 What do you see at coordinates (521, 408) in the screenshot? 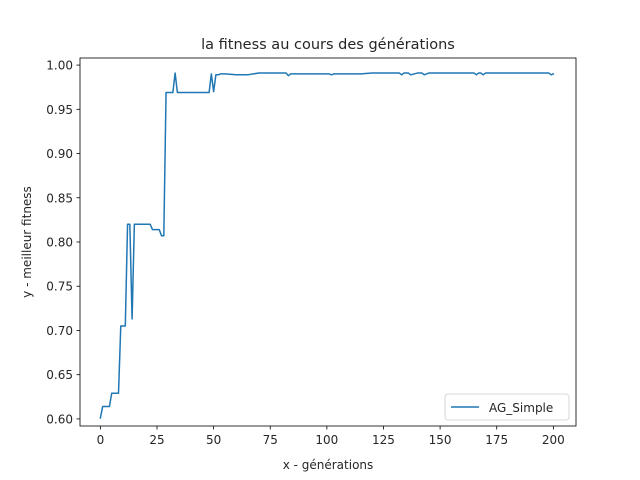
I see `legend-label-ag-simple: AG_Simple` at bounding box center [521, 408].